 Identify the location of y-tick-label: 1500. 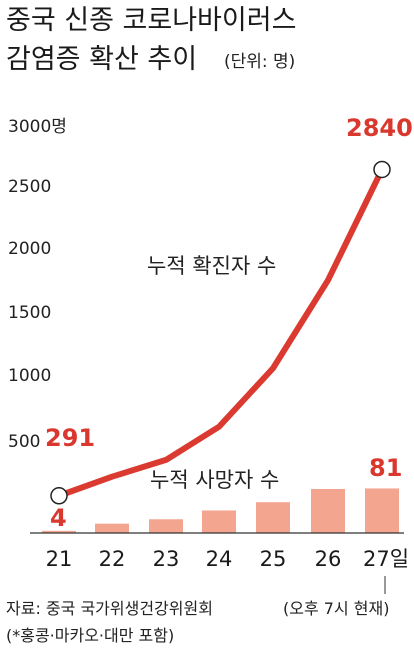
(29, 313).